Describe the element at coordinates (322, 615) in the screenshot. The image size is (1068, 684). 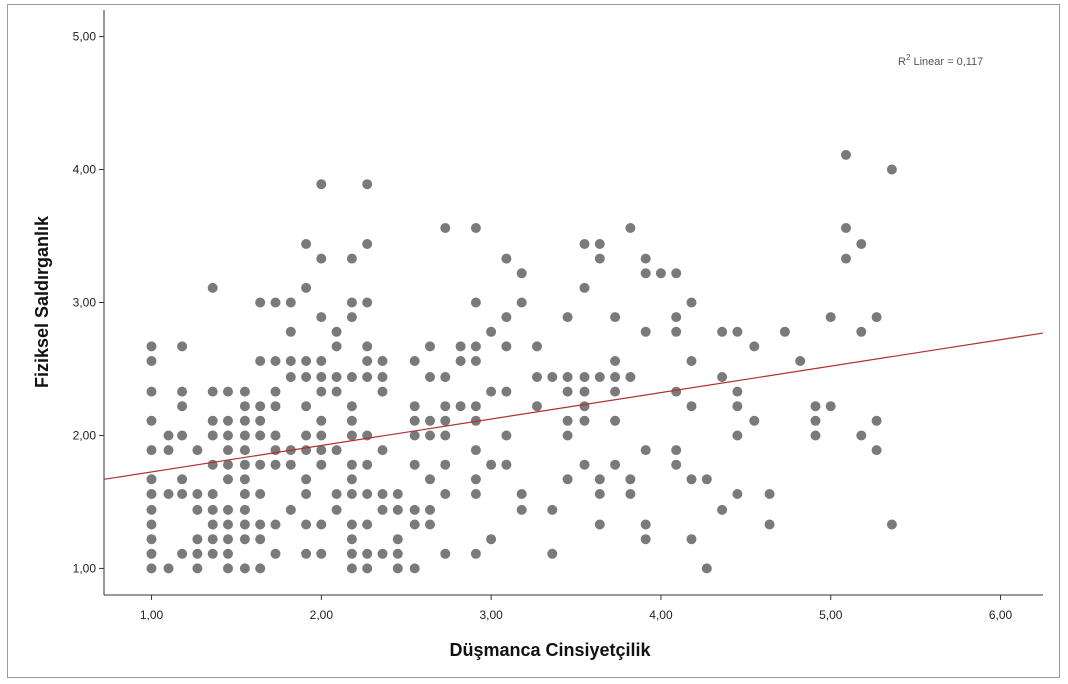
I see `x-tick-label: 2,00` at that location.